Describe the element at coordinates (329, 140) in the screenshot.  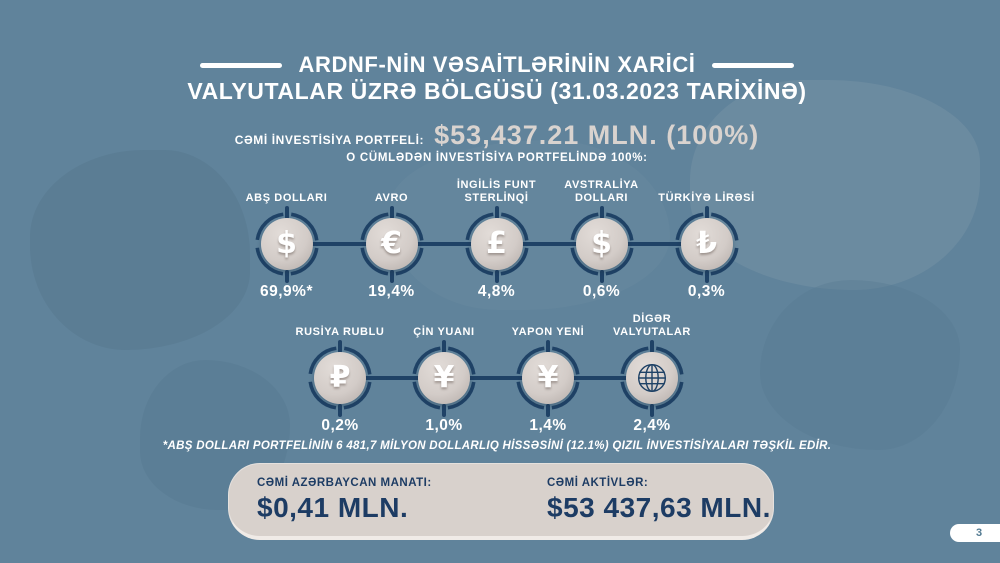
I see `portfolio-total-label: CƏMİ İNVESTİSİYA PORTFELİ:` at that location.